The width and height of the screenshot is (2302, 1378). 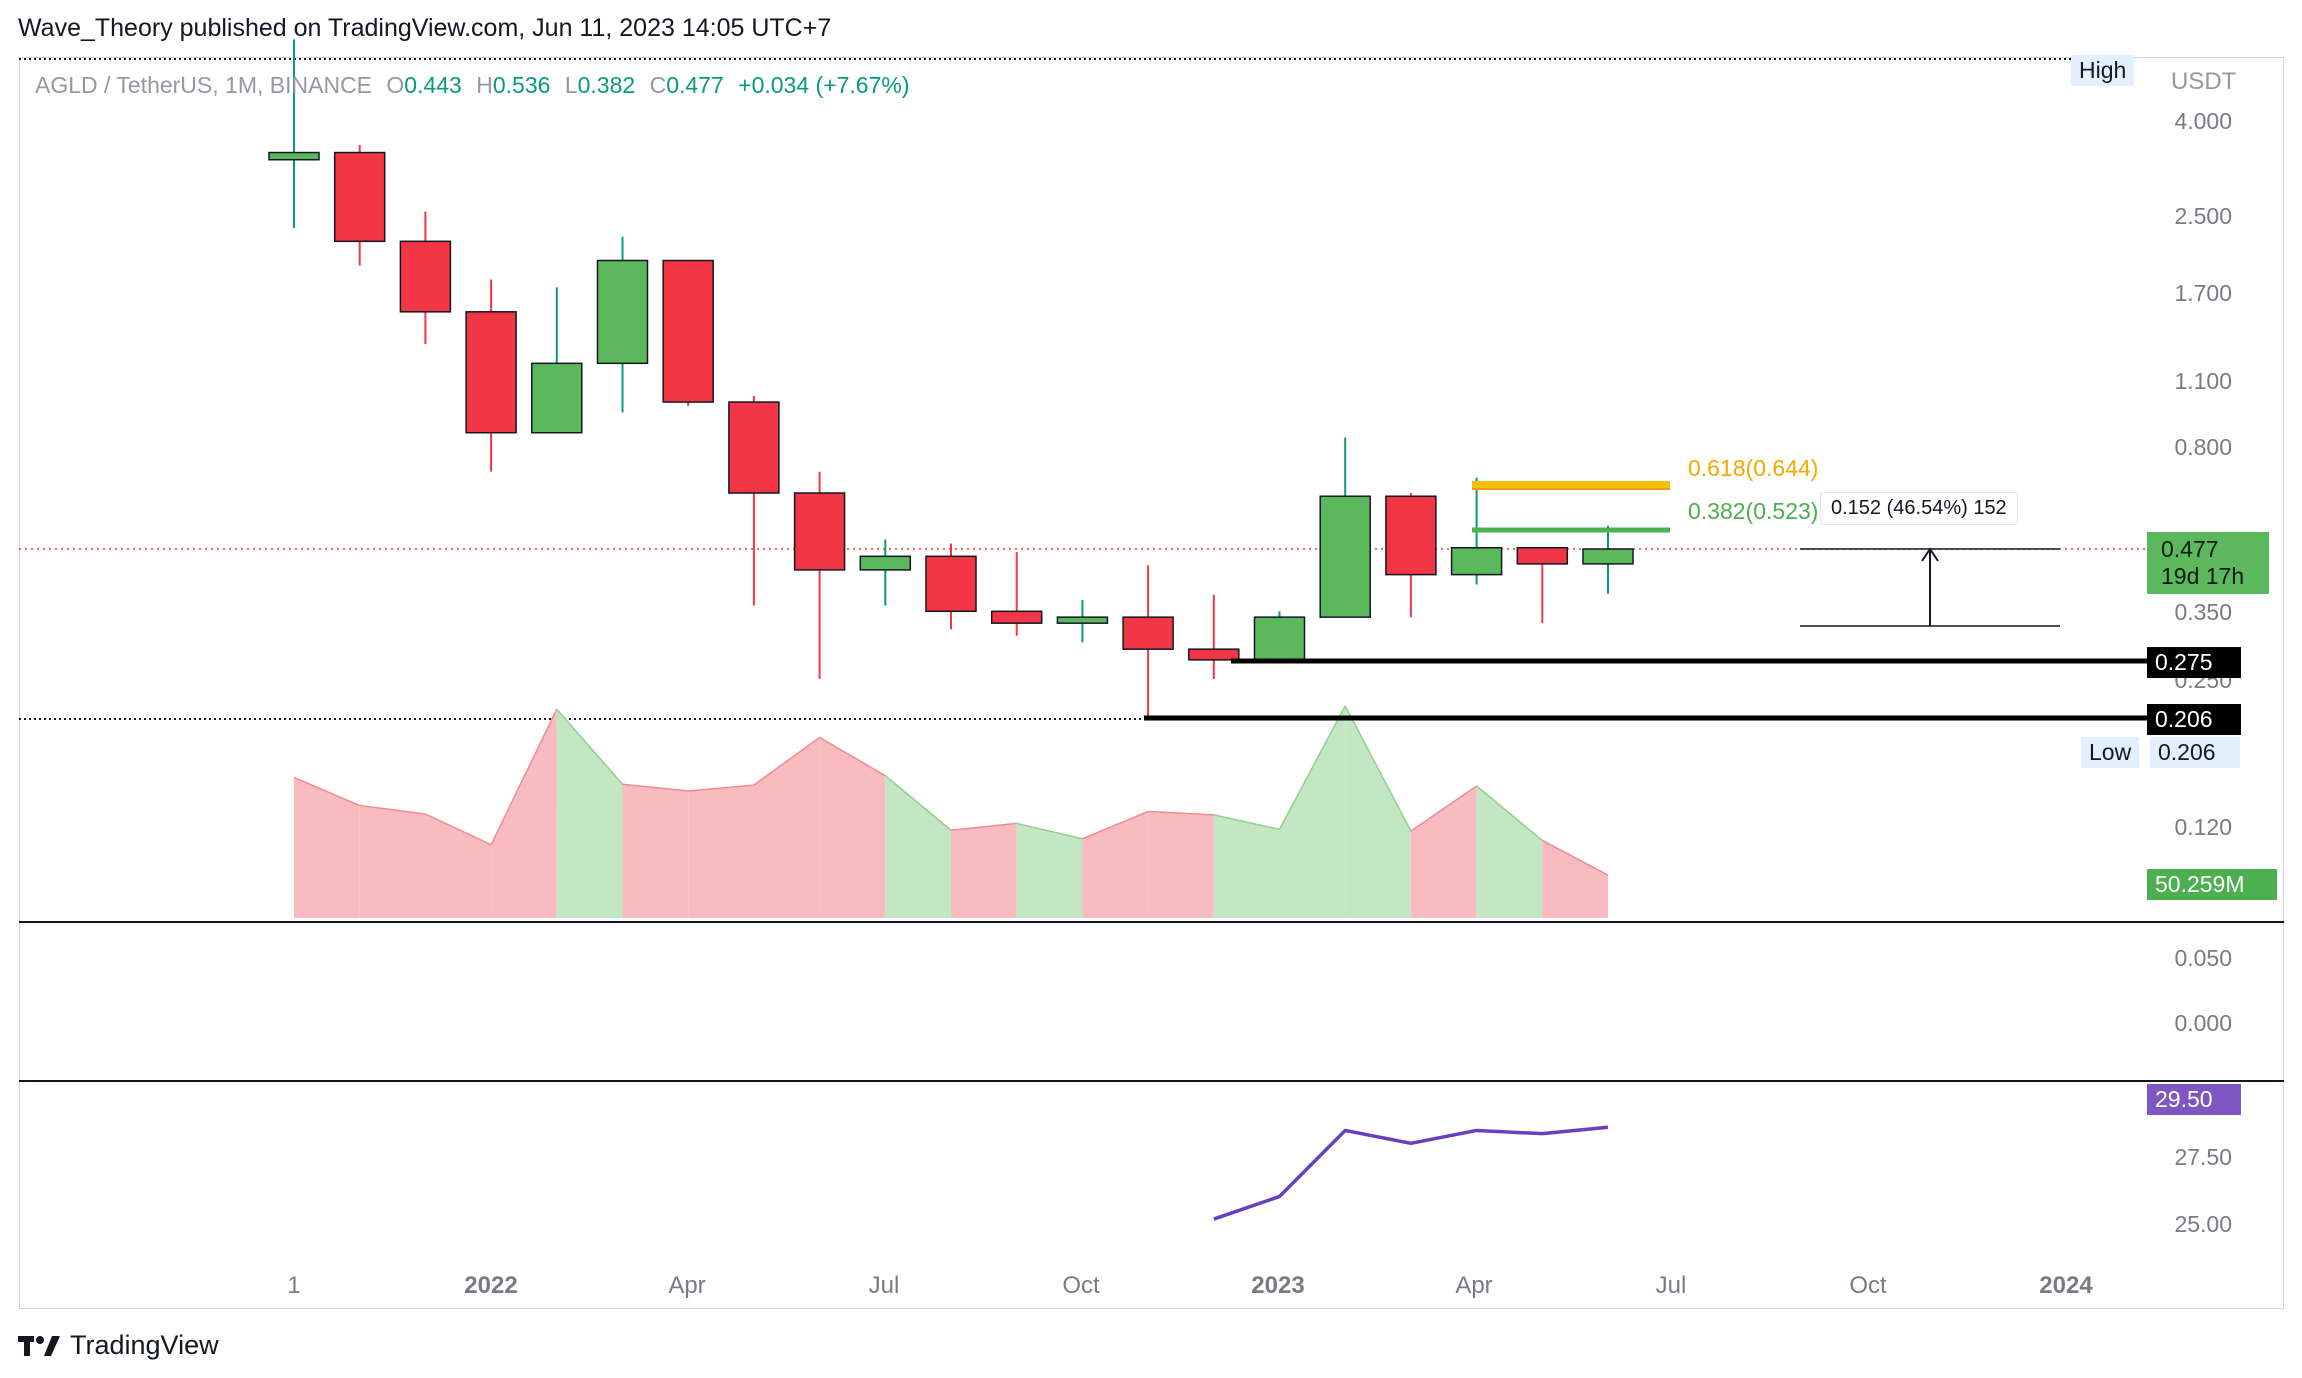 What do you see at coordinates (2203, 1224) in the screenshot?
I see `price-tick-label: 25.00` at bounding box center [2203, 1224].